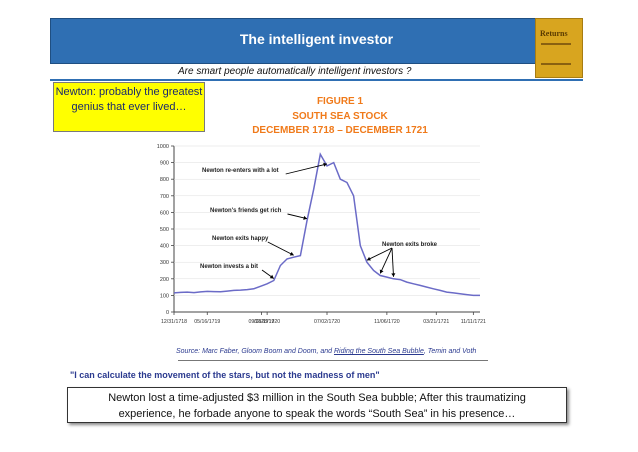 The height and width of the screenshot is (452, 638). Describe the element at coordinates (164, 197) in the screenshot. I see `y-tick-label: 700` at that location.